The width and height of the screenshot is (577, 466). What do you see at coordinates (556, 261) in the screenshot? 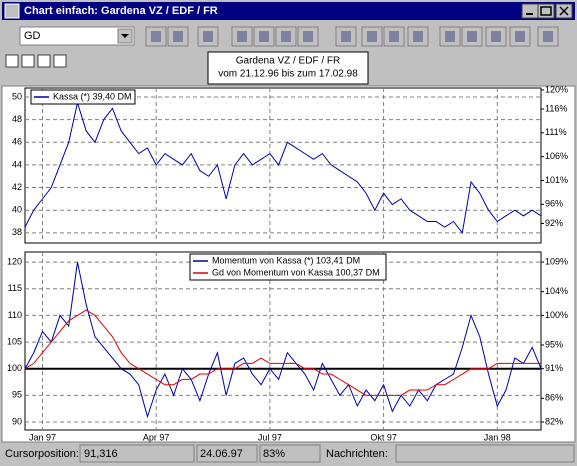
I see `y2-tick-label: 109%` at bounding box center [556, 261].